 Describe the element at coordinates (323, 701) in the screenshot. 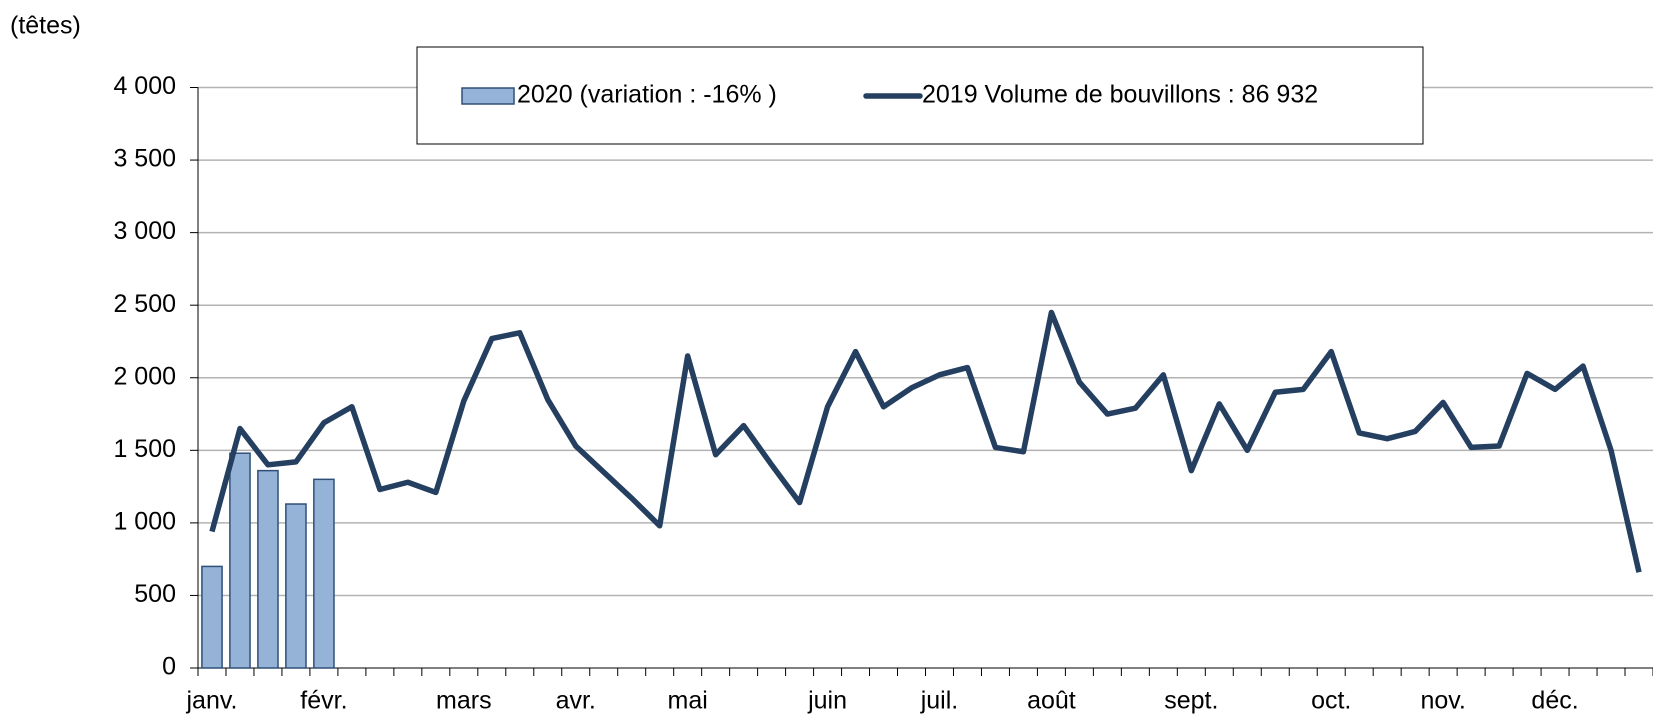

I see `x-tick-label: févr.` at that location.